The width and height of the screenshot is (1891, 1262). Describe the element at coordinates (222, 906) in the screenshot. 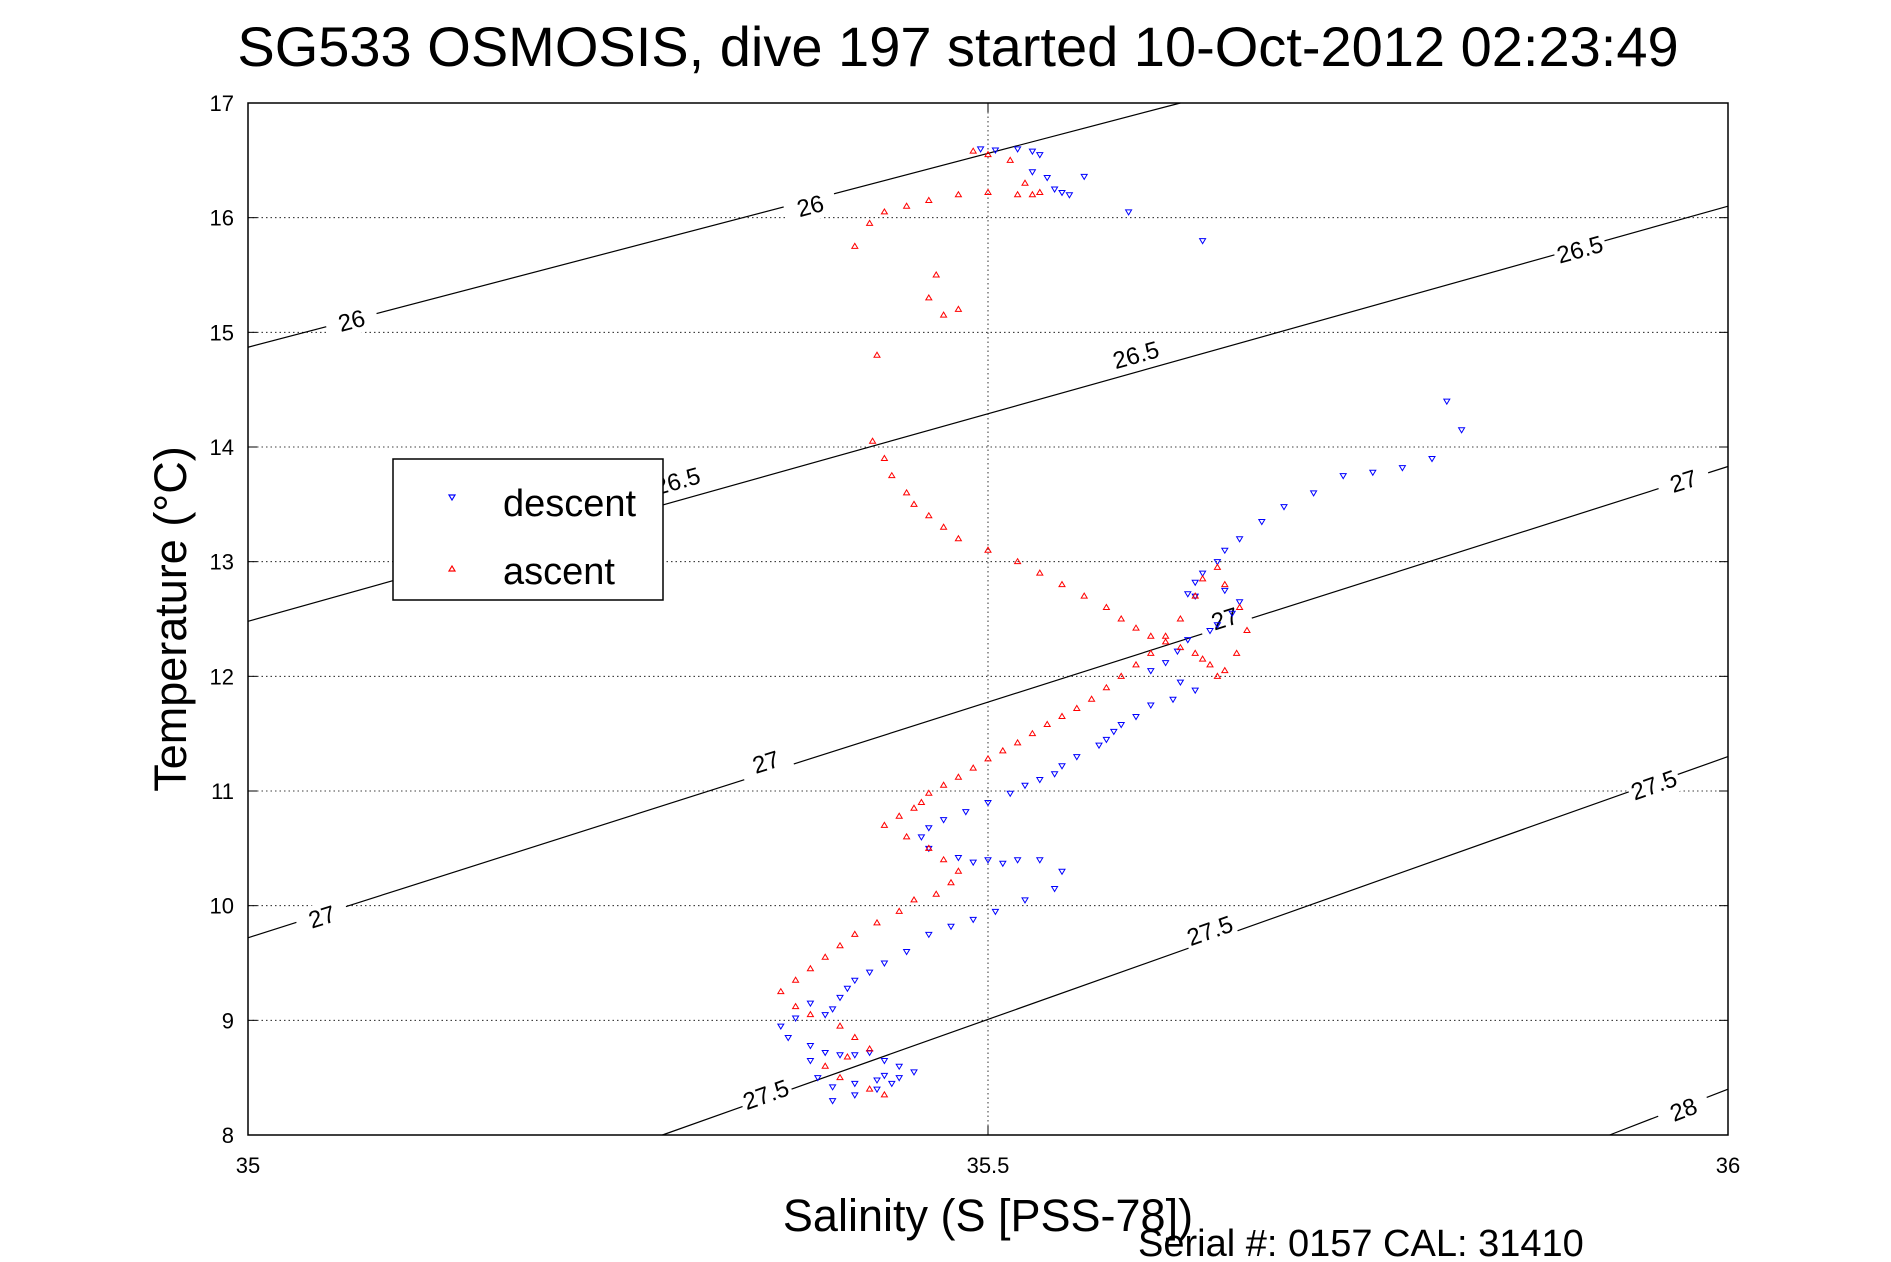

I see `y-tick-label: 10` at that location.